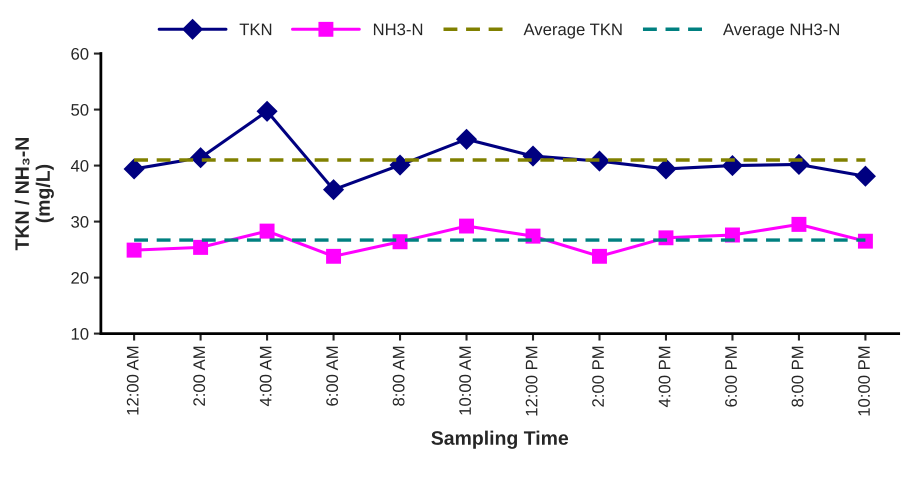 The image size is (917, 487). I want to click on y-tick-label: 10, so click(80, 334).